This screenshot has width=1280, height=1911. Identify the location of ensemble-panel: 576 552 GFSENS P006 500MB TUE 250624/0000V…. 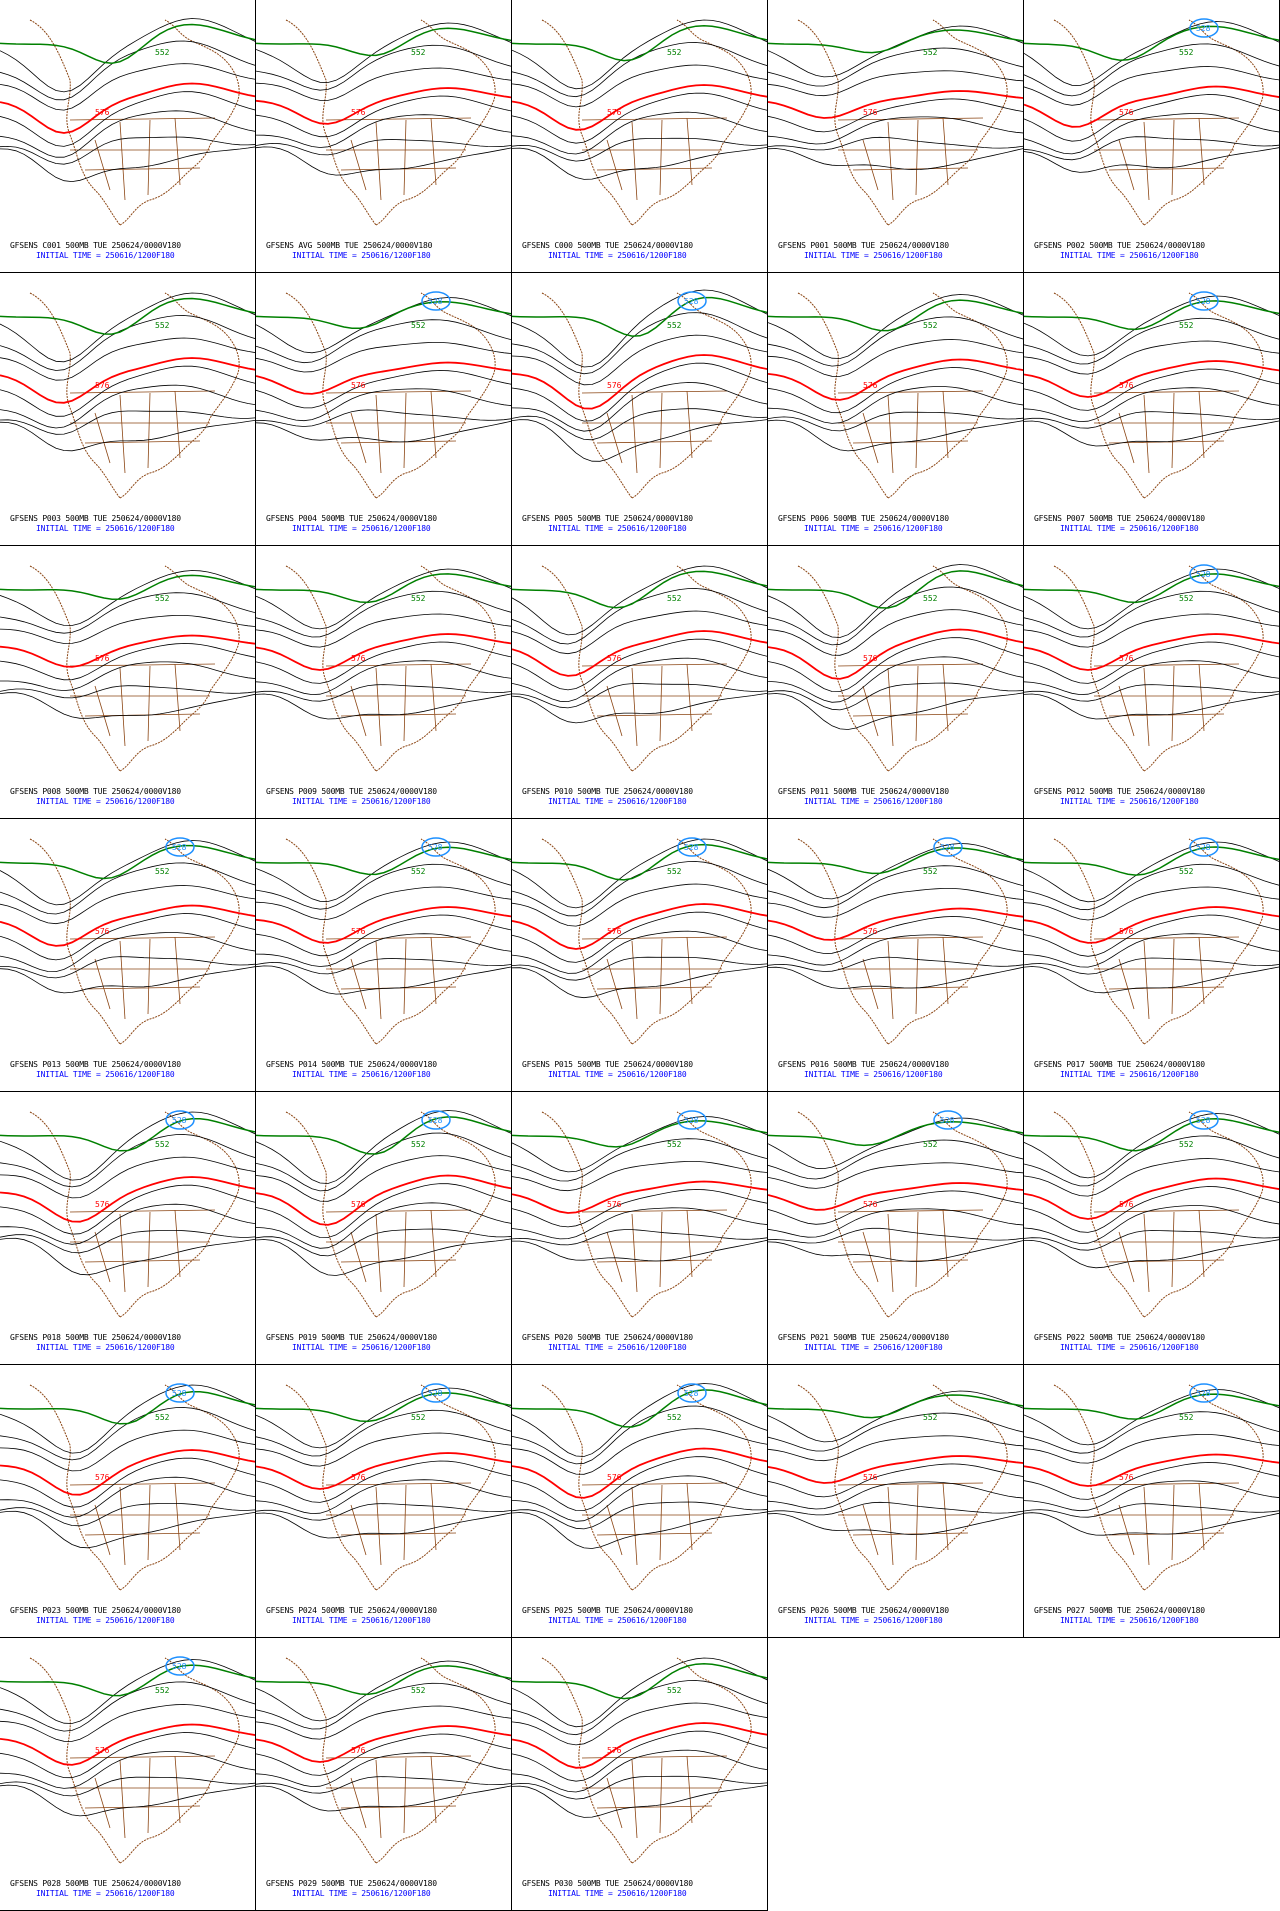
(896, 409).